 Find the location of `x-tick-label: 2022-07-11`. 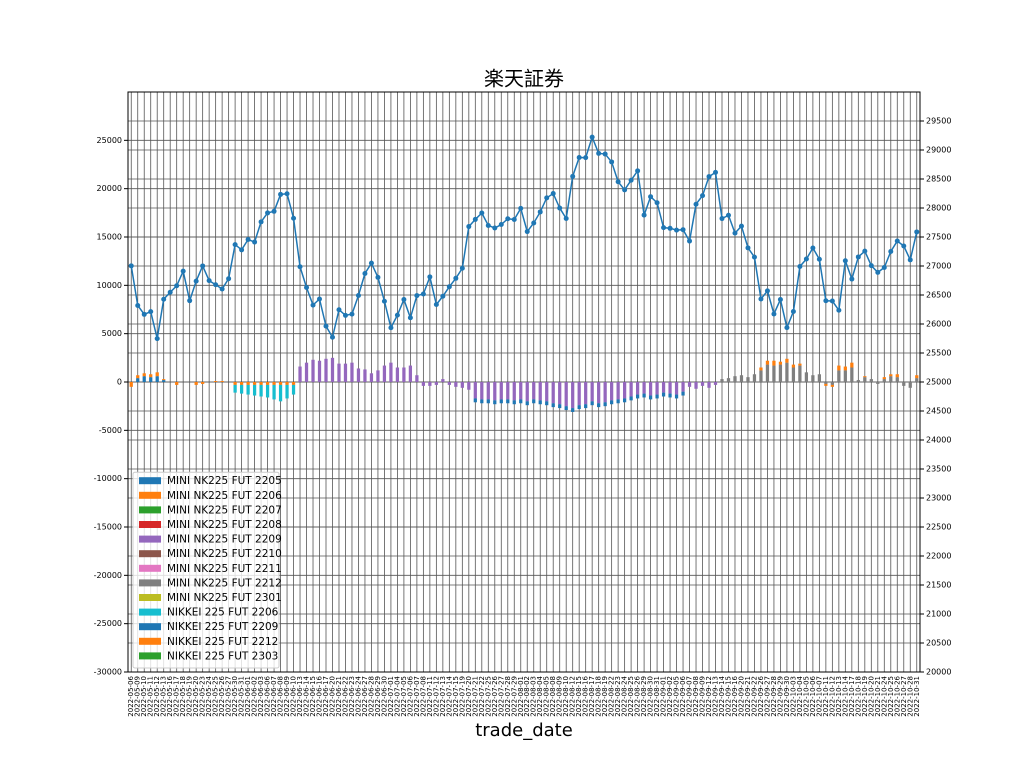

x-tick-label: 2022-07-11 is located at coordinates (430, 696).